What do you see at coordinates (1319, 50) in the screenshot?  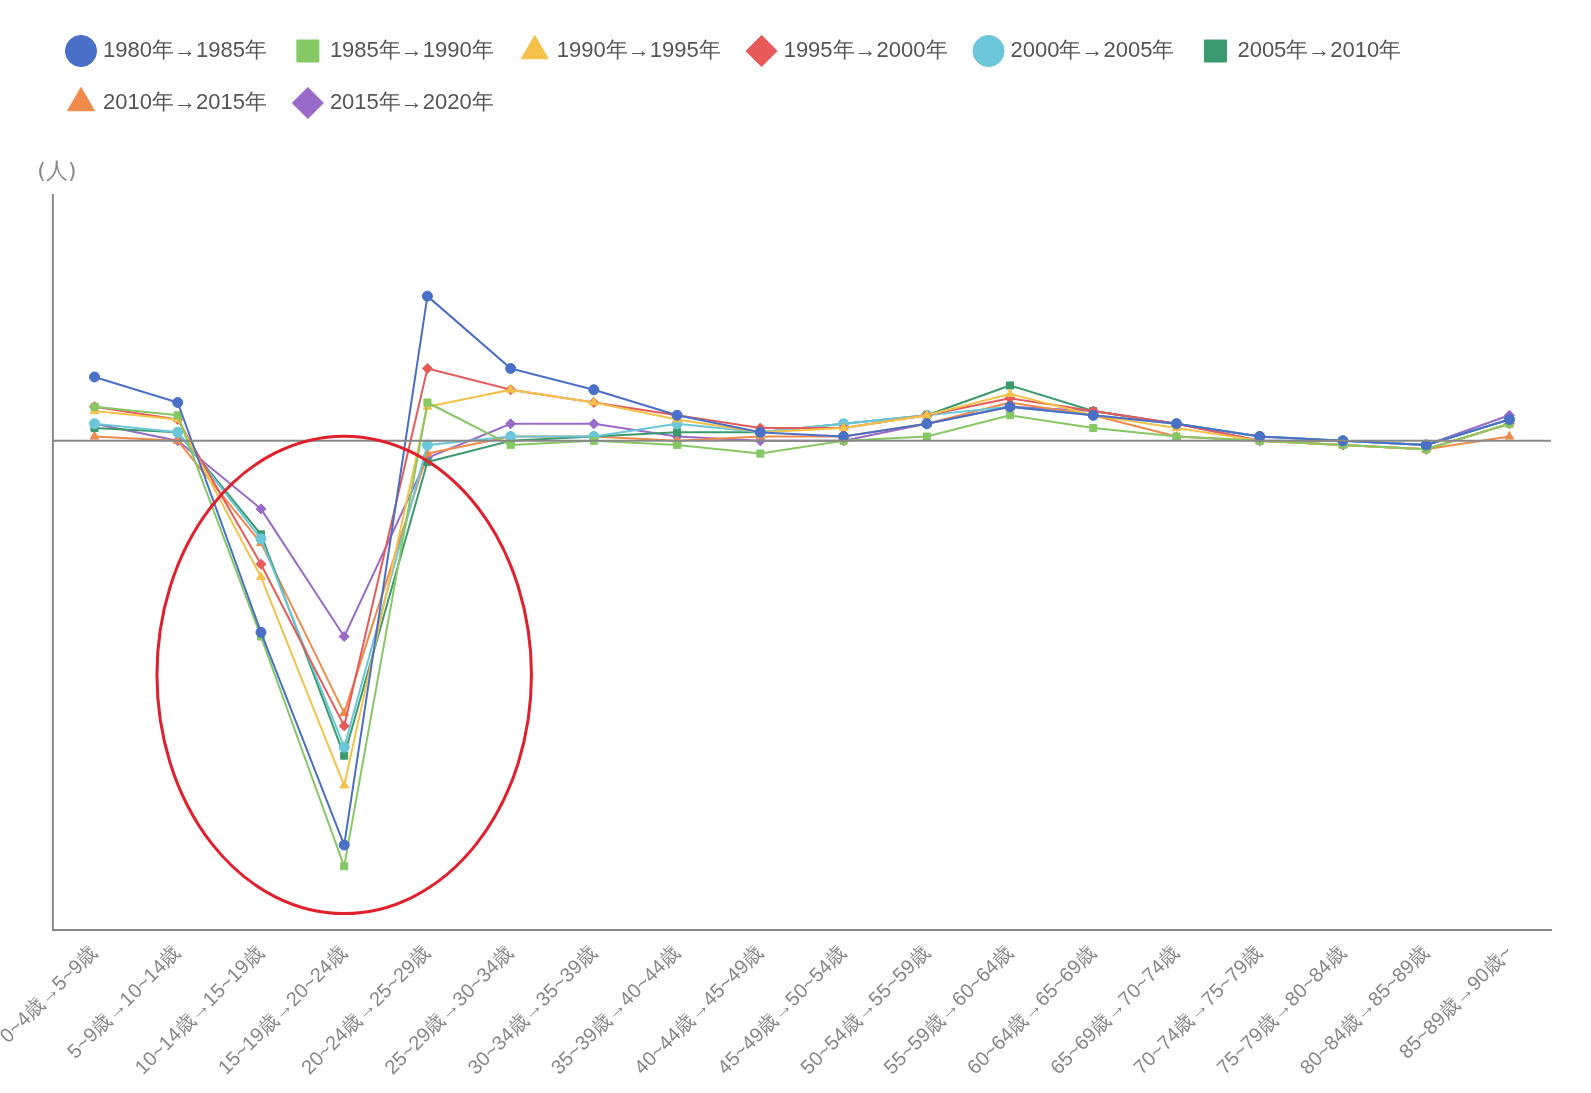 I see `legend-label: 2005年→2010年` at bounding box center [1319, 50].